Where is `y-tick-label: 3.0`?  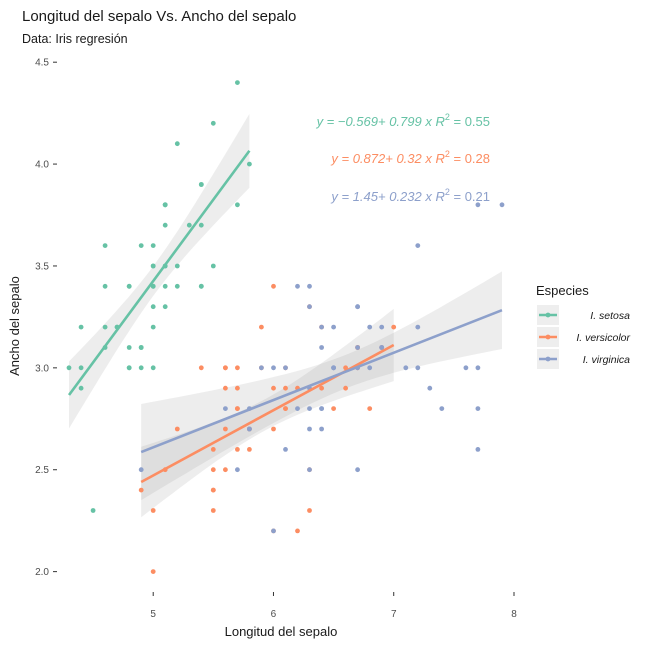
y-tick-label: 3.0 is located at coordinates (42, 368).